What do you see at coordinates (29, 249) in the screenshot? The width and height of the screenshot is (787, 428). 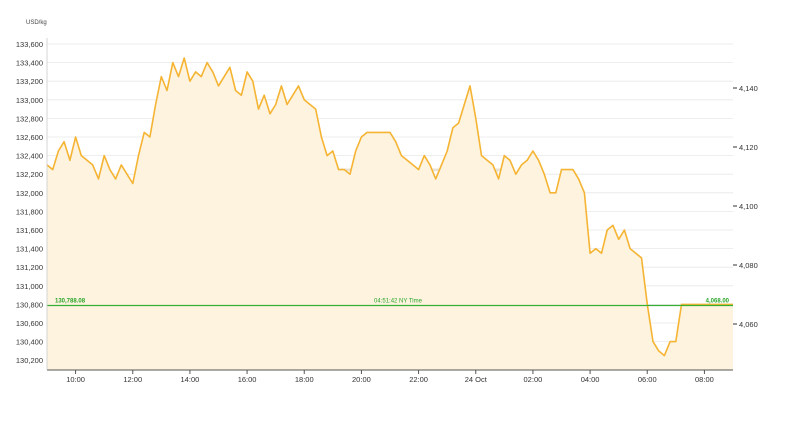 I see `left-axis-tick-label: 131,400` at bounding box center [29, 249].